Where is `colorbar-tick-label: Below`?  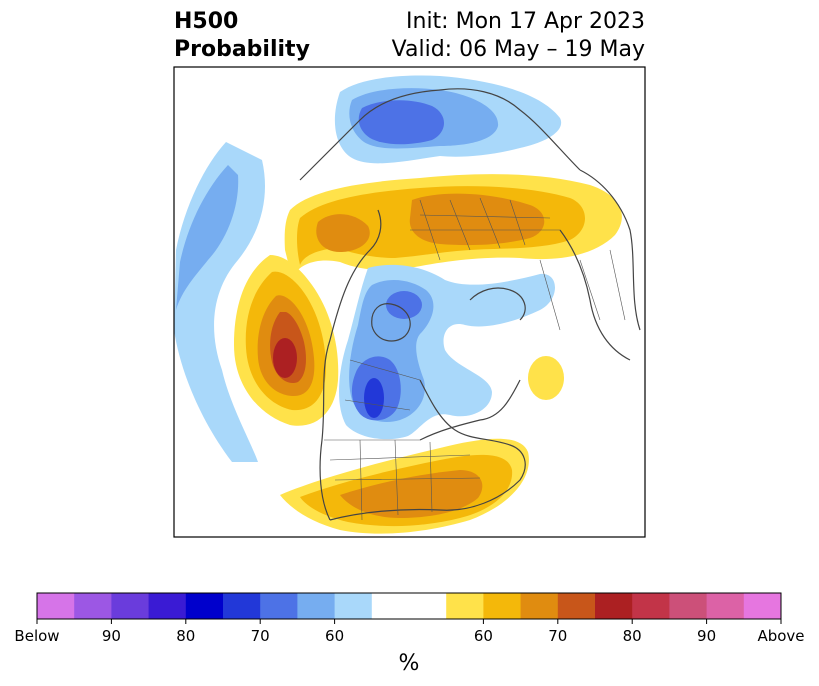
colorbar-tick-label: Below is located at coordinates (36, 636).